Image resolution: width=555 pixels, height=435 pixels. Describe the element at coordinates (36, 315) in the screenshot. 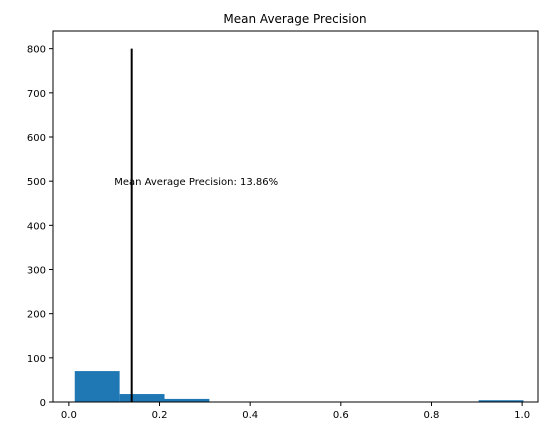

I see `y-tick-label: 200` at that location.